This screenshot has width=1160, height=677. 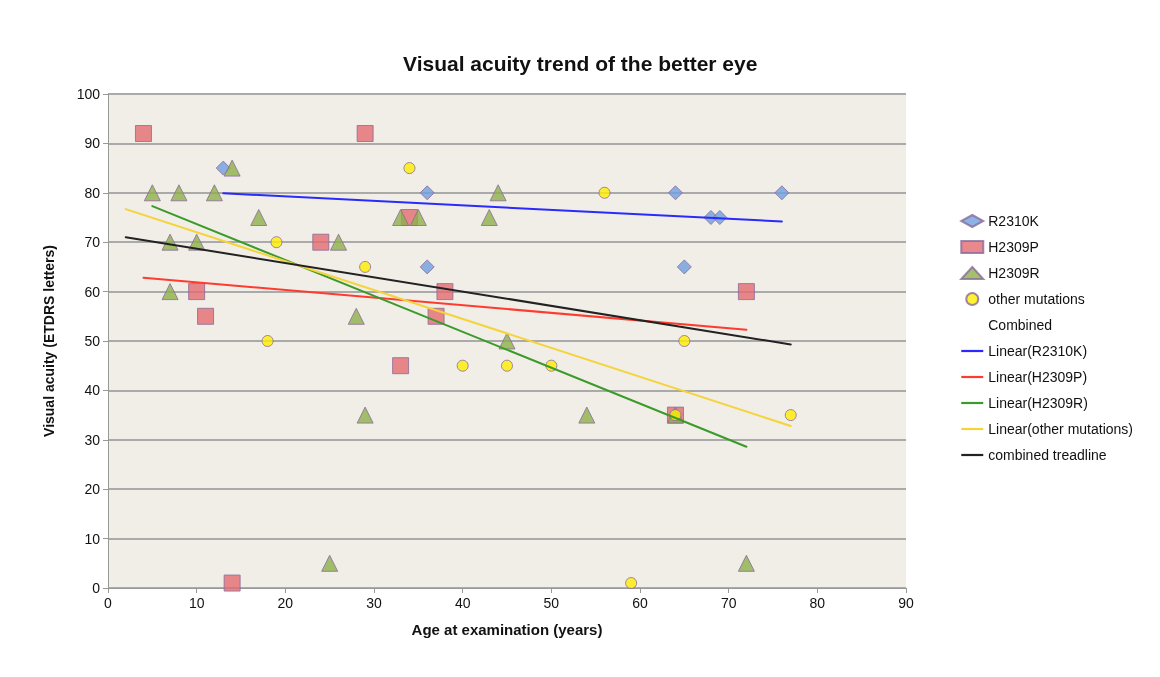 What do you see at coordinates (96, 588) in the screenshot?
I see `y-tick-label: 0` at bounding box center [96, 588].